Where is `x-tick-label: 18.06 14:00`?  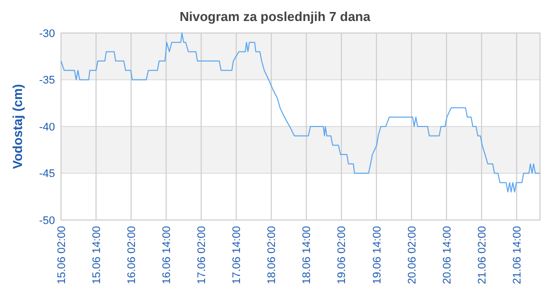 x-tick-label: 18.06 14:00 is located at coordinates (307, 255).